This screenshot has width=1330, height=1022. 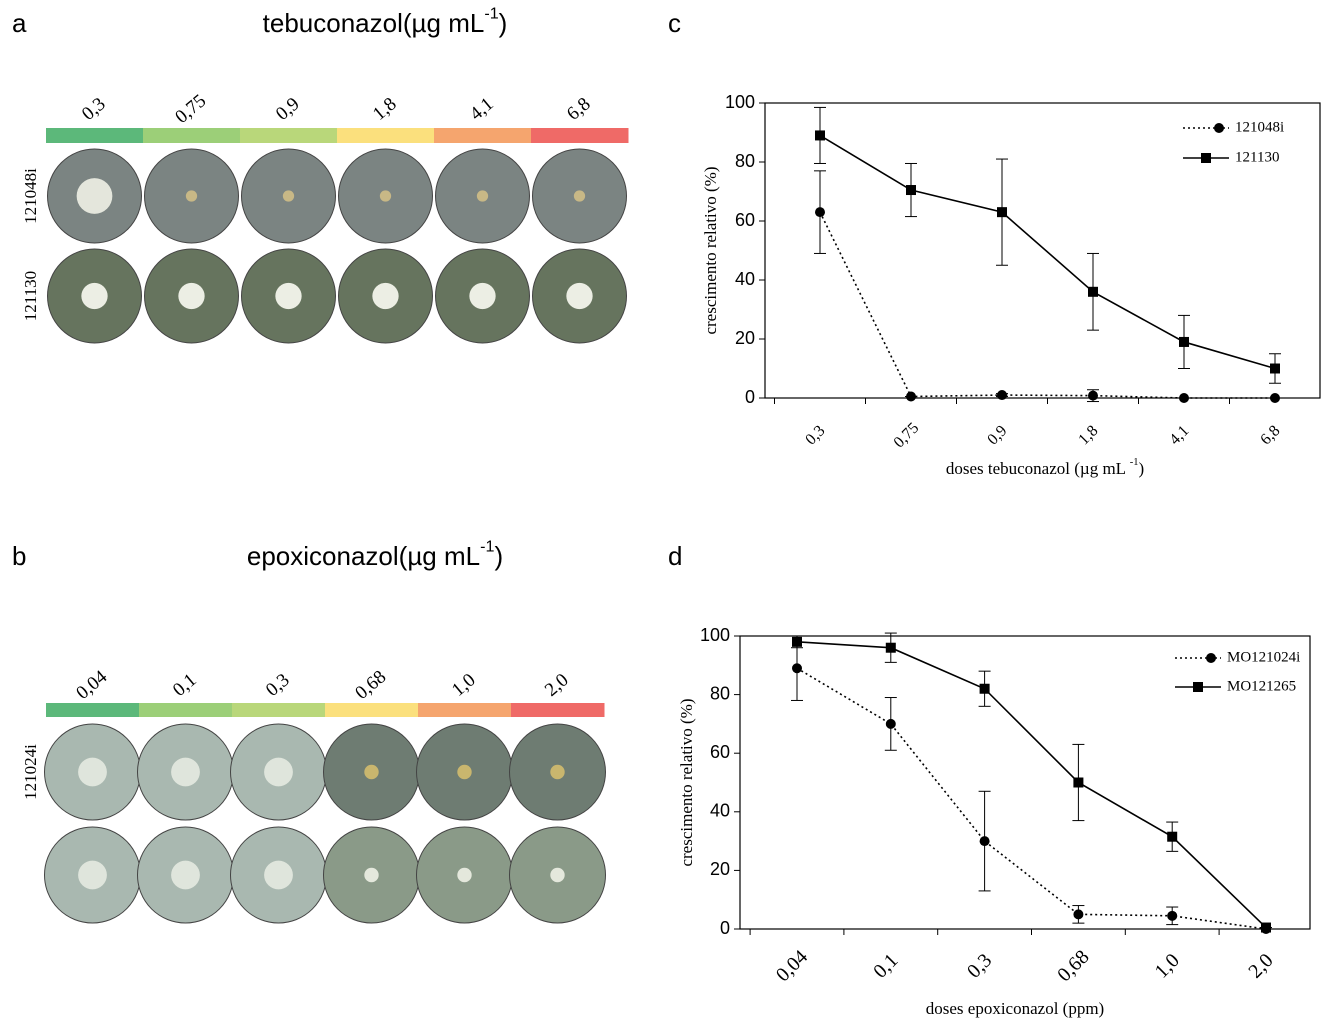 I want to click on legend-label: MO121265, so click(x=1261, y=686).